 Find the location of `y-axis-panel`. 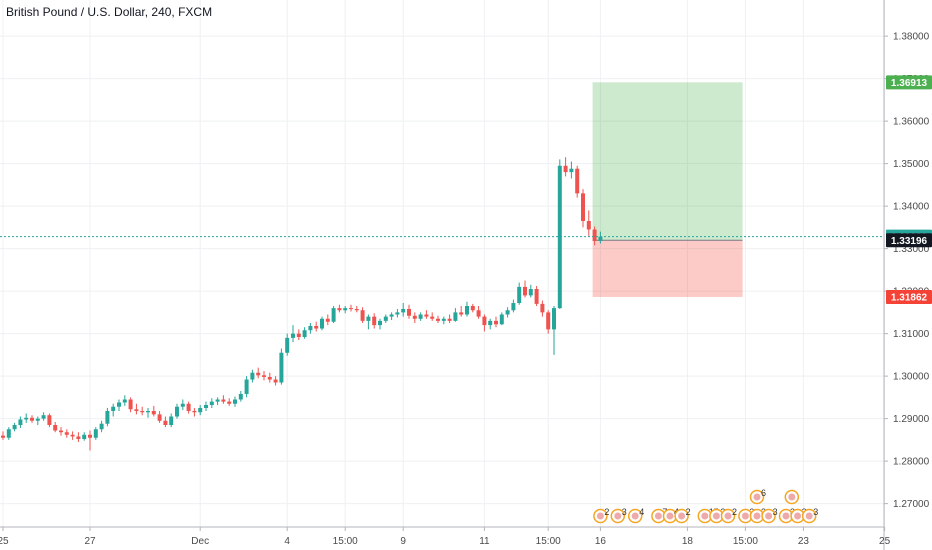

y-axis-panel is located at coordinates (908, 275).